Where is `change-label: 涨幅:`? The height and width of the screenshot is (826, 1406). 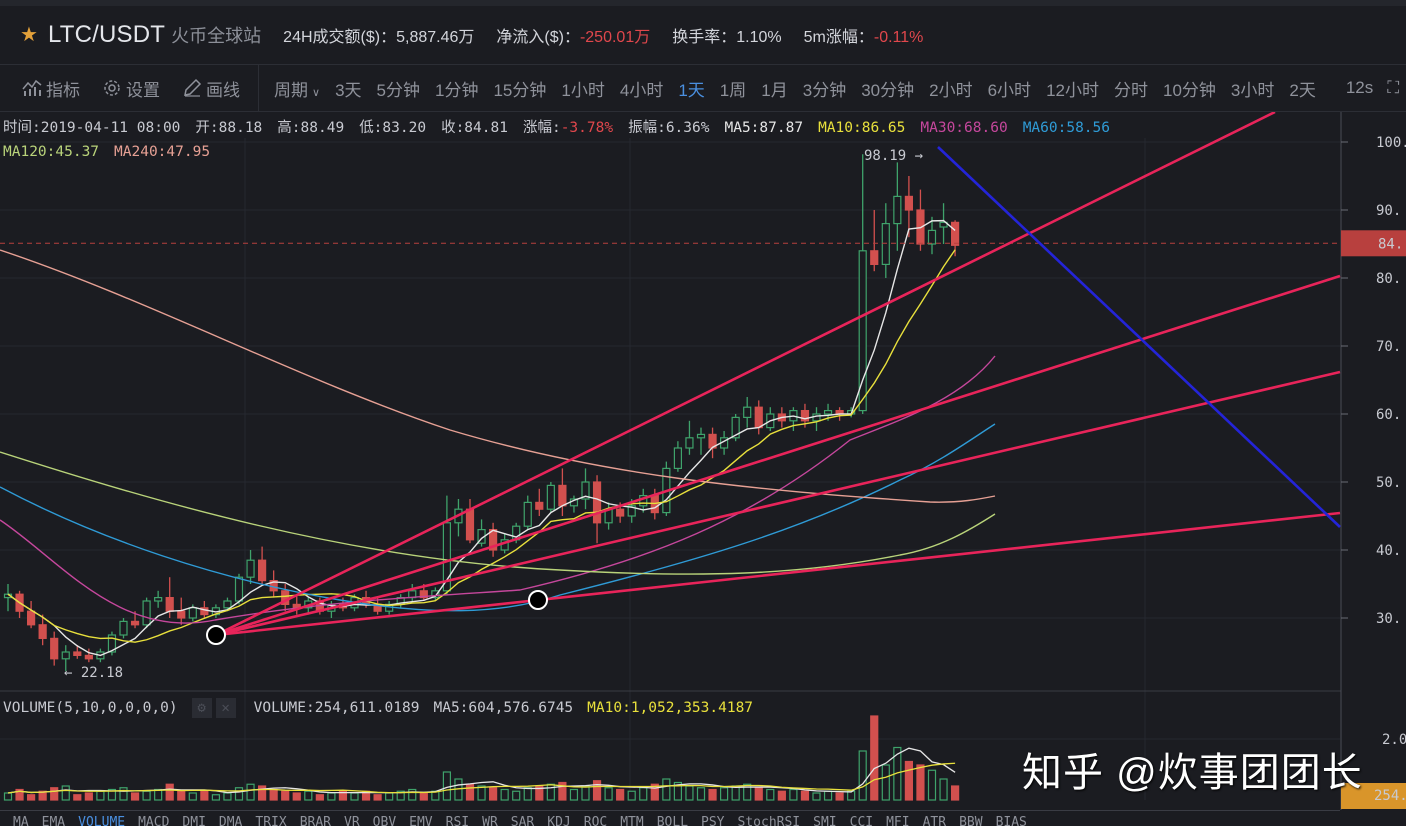
change-label: 涨幅: is located at coordinates (541, 128).